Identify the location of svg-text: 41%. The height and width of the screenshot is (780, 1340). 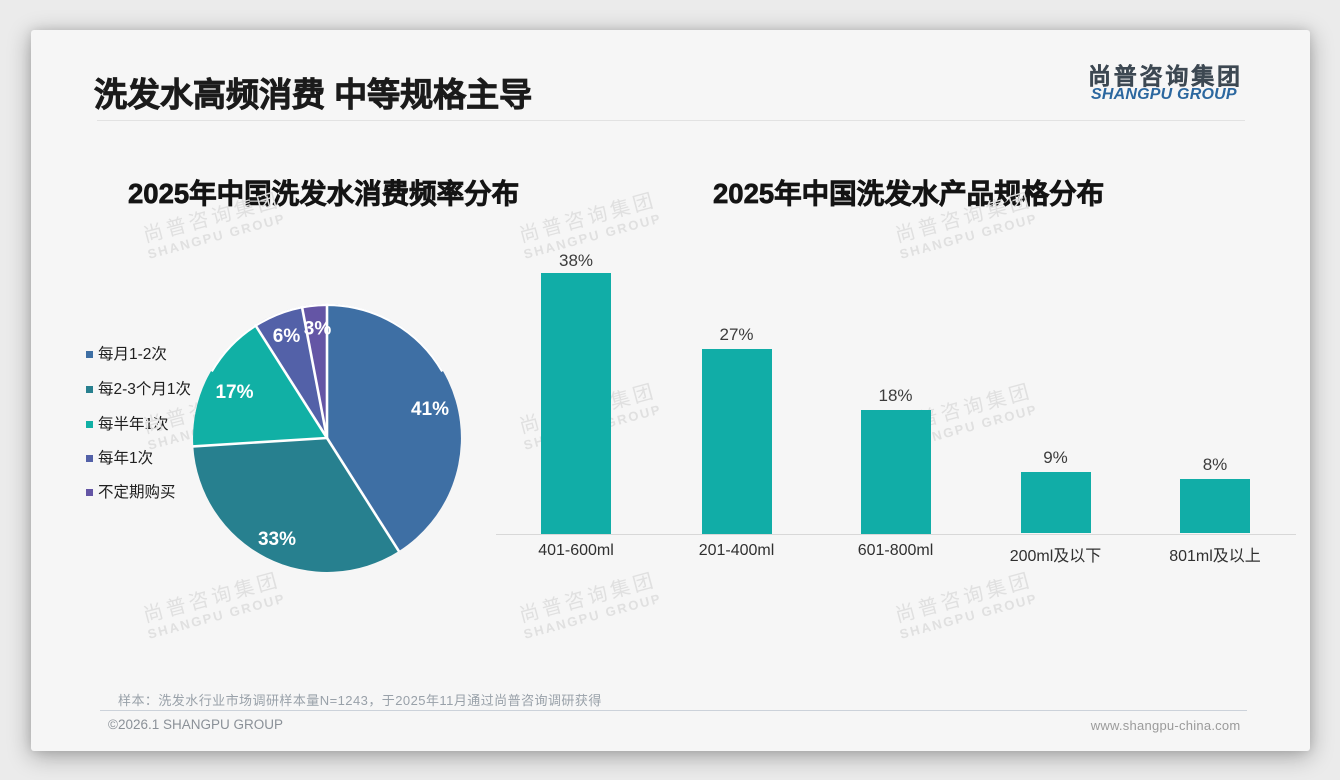
(430, 409).